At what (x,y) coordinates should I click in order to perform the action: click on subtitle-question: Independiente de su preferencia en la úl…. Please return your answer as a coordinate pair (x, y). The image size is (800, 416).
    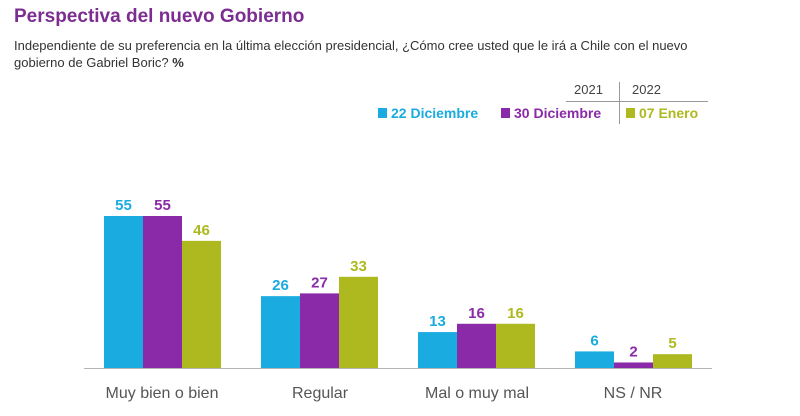
    Looking at the image, I should click on (351, 54).